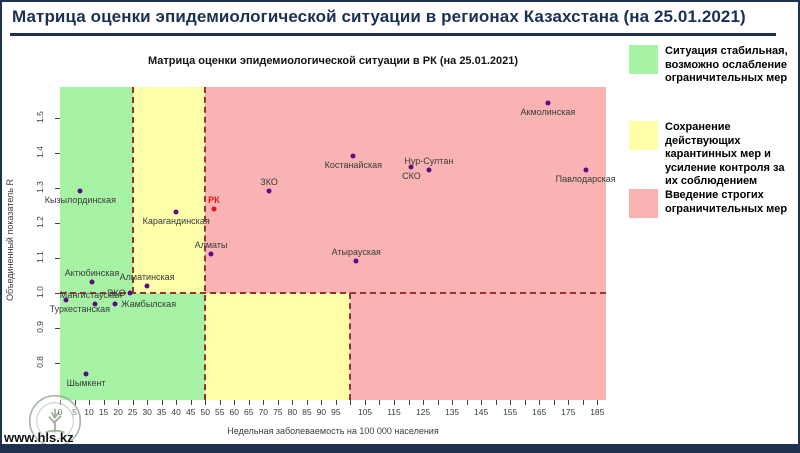  Describe the element at coordinates (40, 186) in the screenshot. I see `y-axis-tick-label: 1.3` at that location.